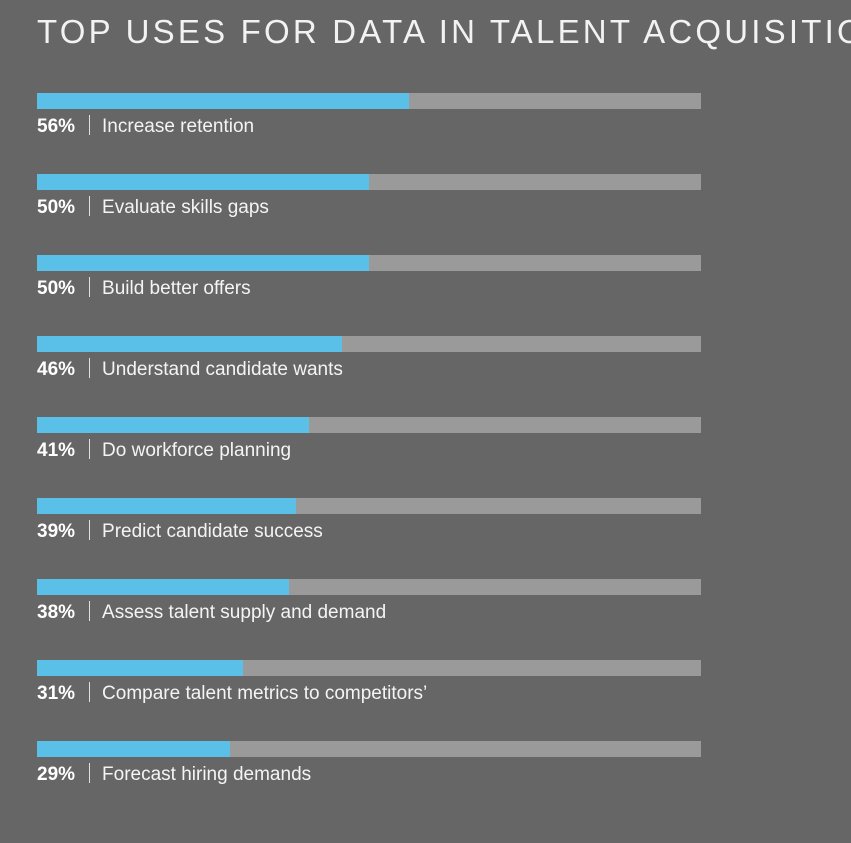  I want to click on bar-row: 41% Do workforce planning, so click(369, 457).